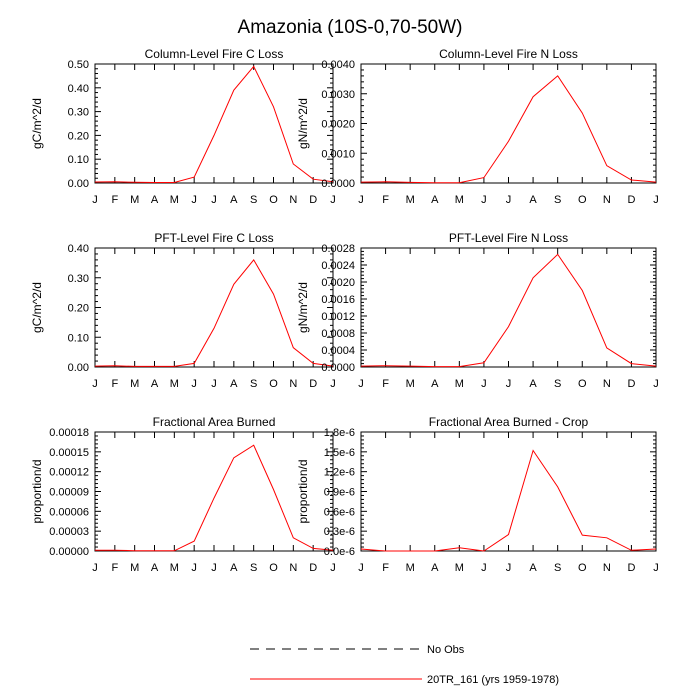 This screenshot has width=700, height=700. Describe the element at coordinates (303, 491) in the screenshot. I see `y-axis-label: proportion/d` at that location.